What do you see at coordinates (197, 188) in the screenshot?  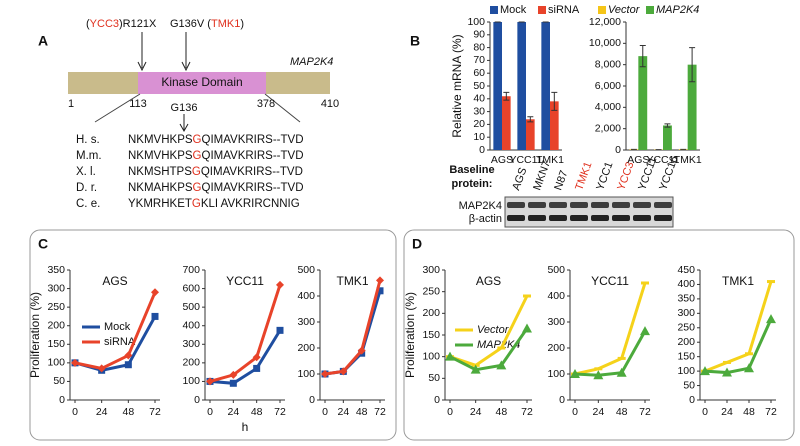 I see `seq-residue: G` at bounding box center [197, 188].